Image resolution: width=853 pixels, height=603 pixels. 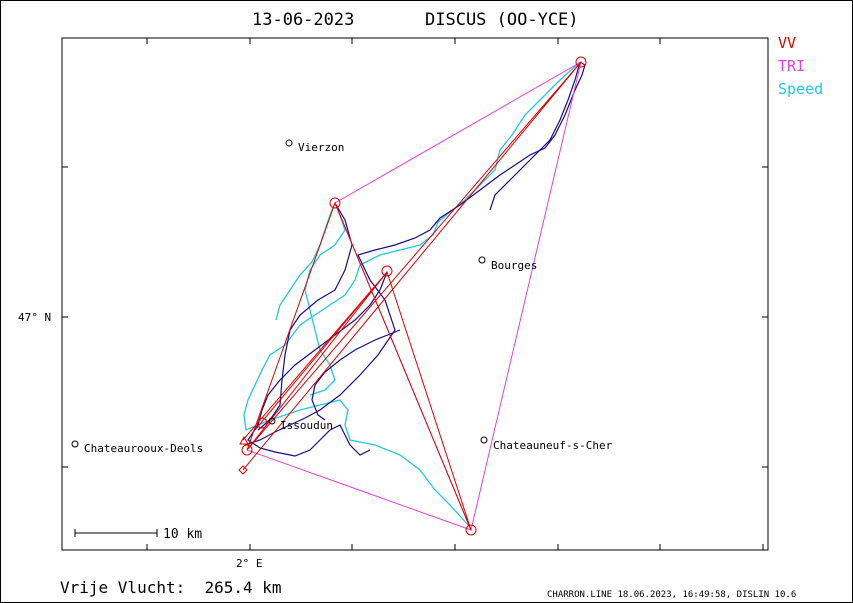 I want to click on scale-label: 10 km, so click(x=182, y=534).